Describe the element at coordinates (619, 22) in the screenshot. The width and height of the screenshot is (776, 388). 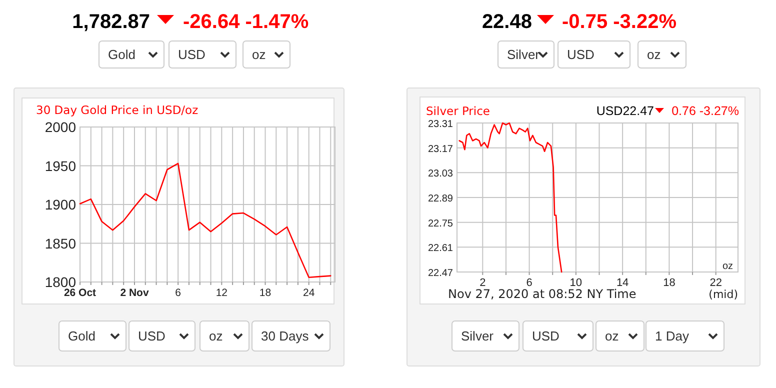
I see `text: -0.75 -3.22%` at that location.